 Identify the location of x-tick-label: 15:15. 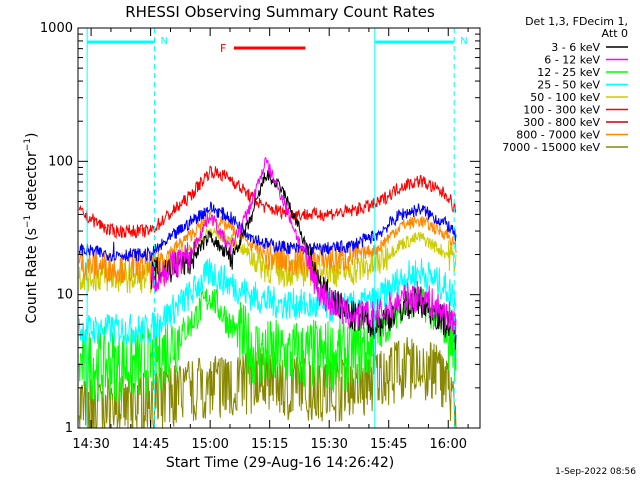
(269, 444).